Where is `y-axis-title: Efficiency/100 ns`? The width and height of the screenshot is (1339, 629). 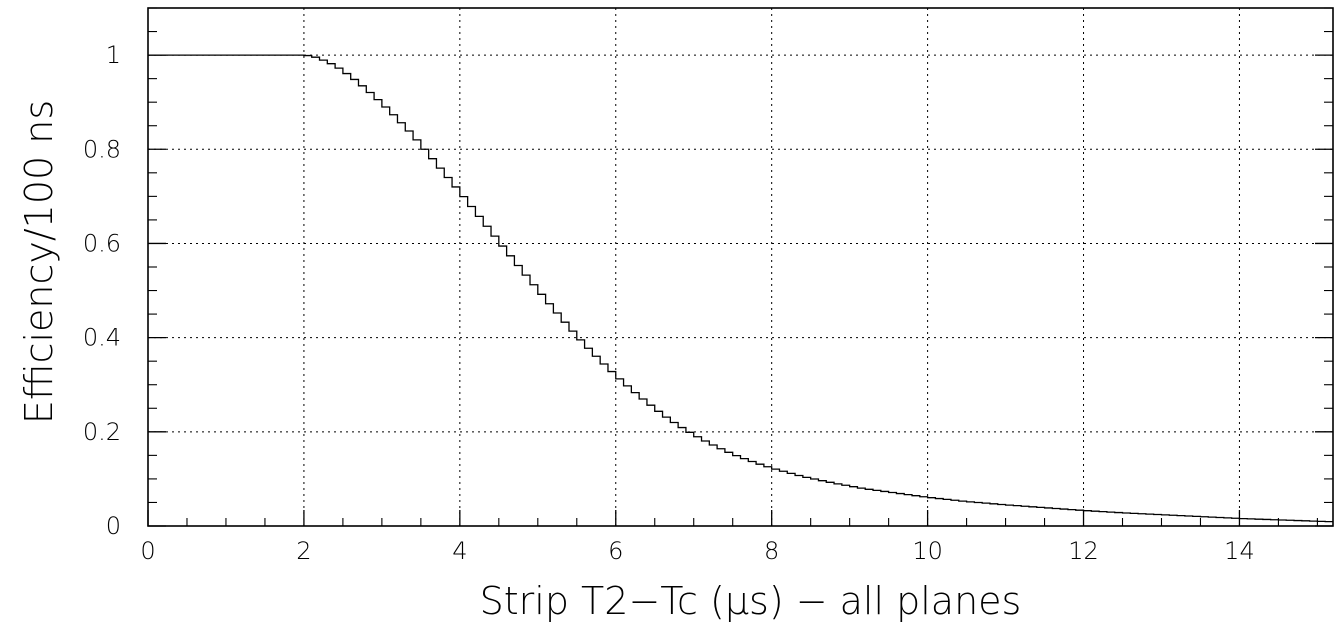 y-axis-title: Efficiency/100 ns is located at coordinates (39, 262).